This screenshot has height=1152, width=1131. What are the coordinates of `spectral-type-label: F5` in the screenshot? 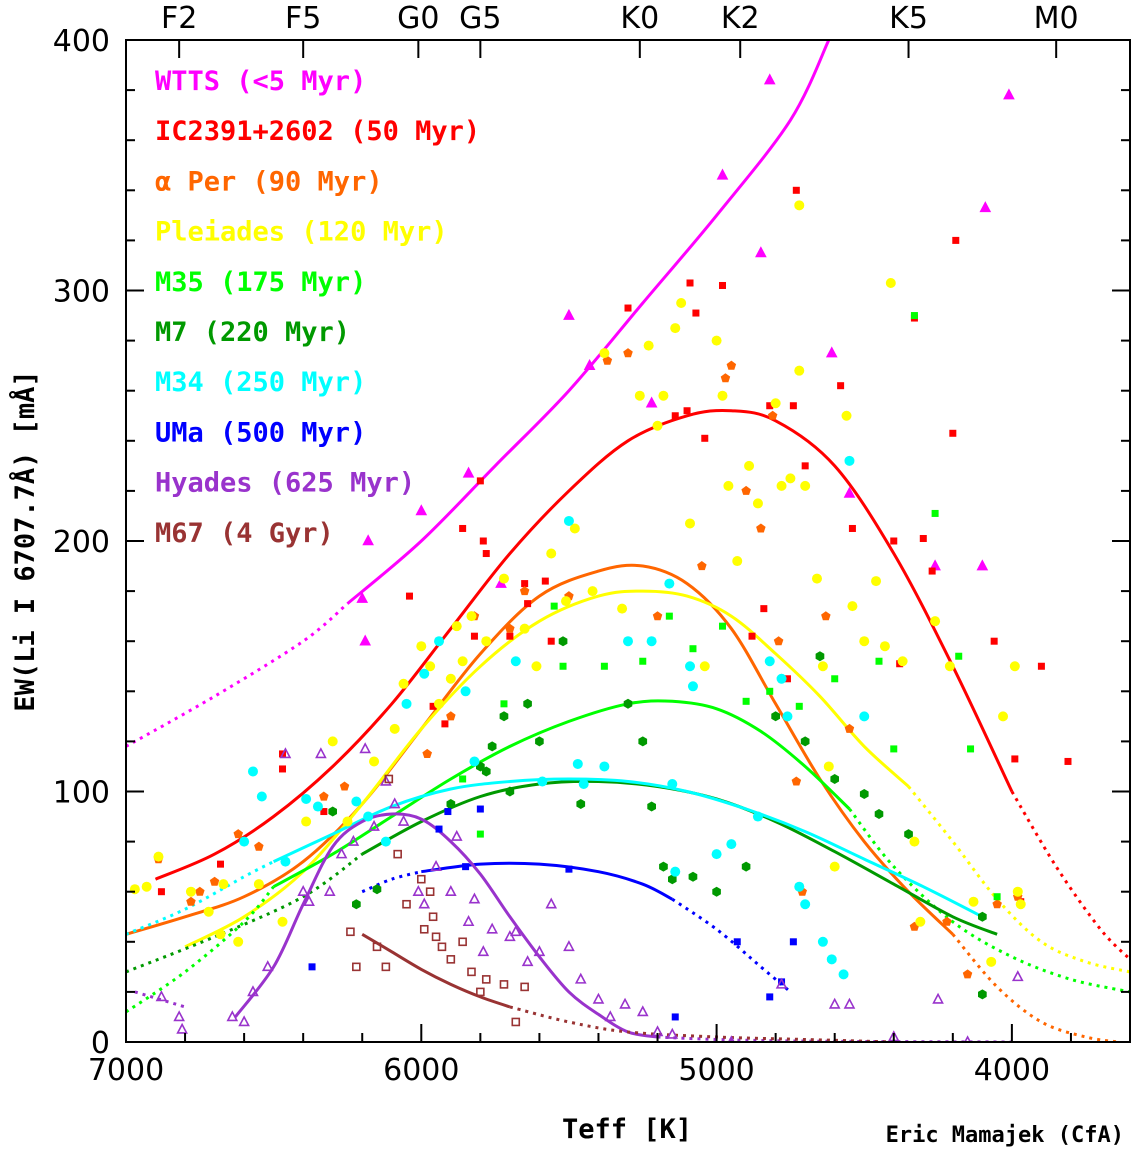 It's located at (303, 18).